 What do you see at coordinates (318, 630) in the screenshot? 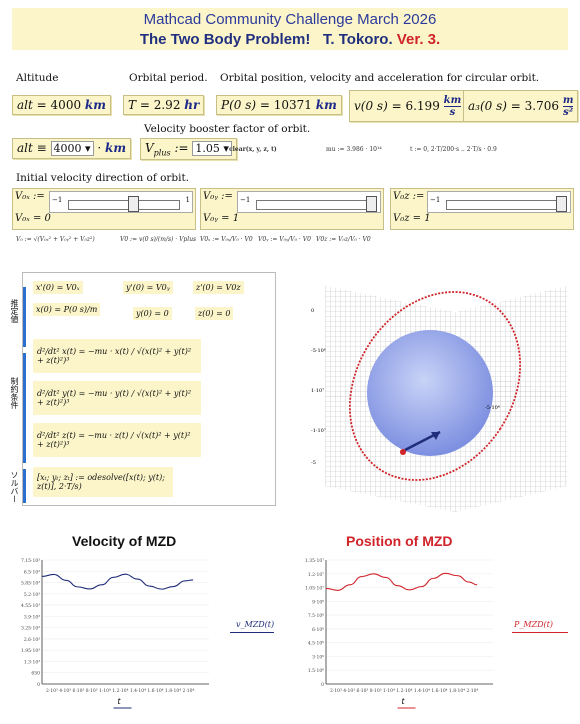
I see `y-tick-label: 6·10⁶` at bounding box center [318, 630].